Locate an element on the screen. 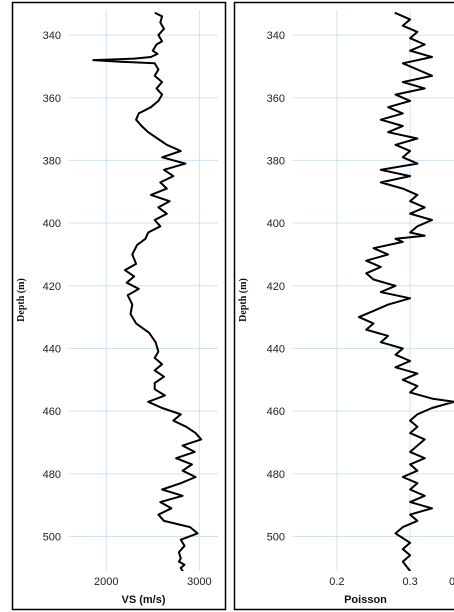  panel-1-xtick-label: 2000 is located at coordinates (106, 582).